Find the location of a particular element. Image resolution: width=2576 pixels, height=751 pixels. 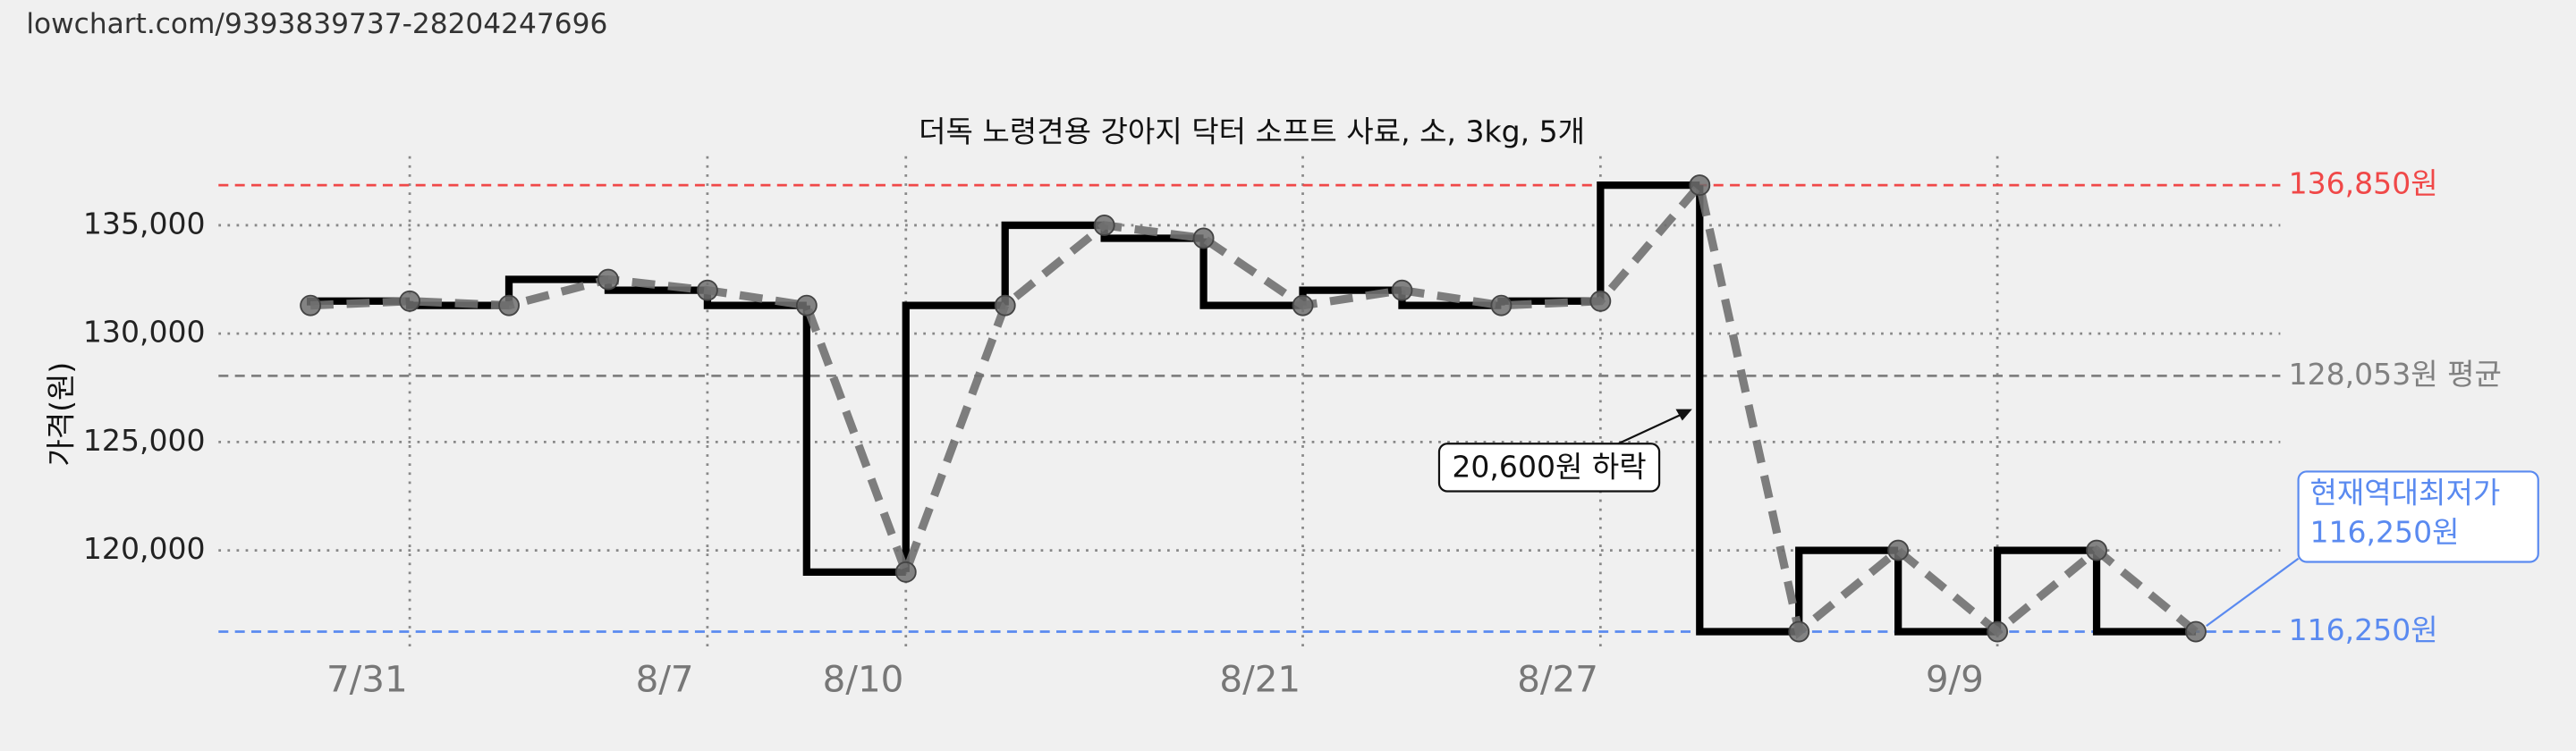

lowest-annotation: 현재역대최저가 116,250원 is located at coordinates (2372, 548).